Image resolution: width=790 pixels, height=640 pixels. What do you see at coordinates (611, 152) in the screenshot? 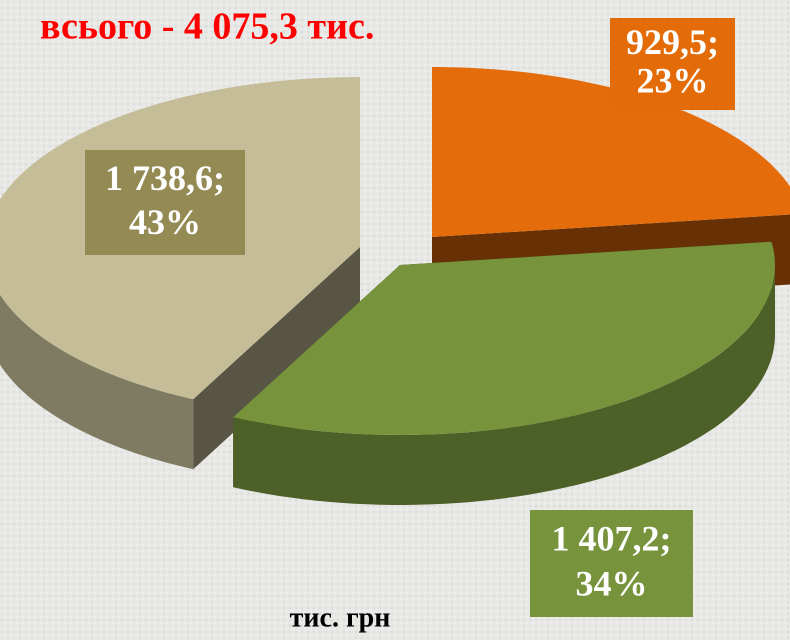
I see `slice-top` at bounding box center [611, 152].